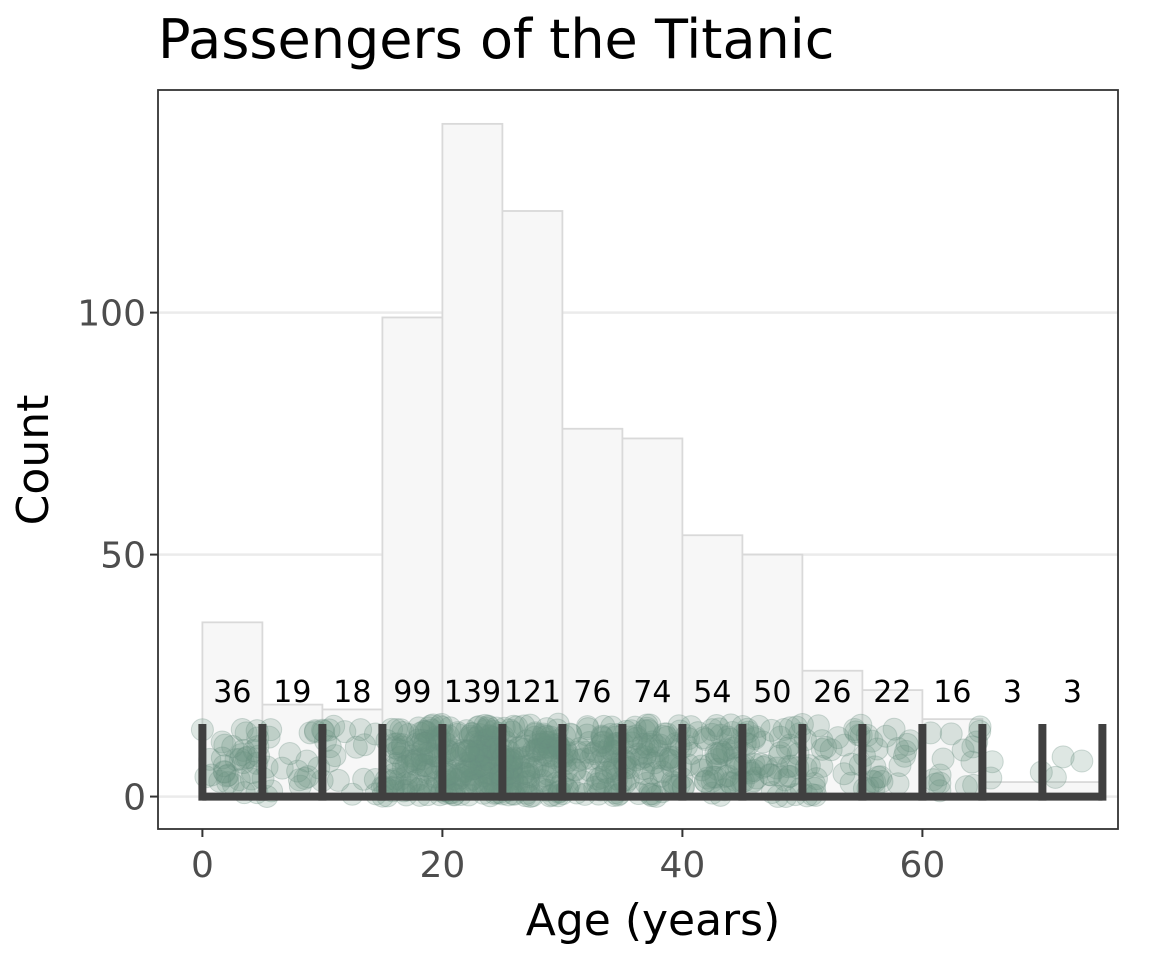 This screenshot has height=964, width=1152. I want to click on bar-count-label: 76, so click(592, 692).